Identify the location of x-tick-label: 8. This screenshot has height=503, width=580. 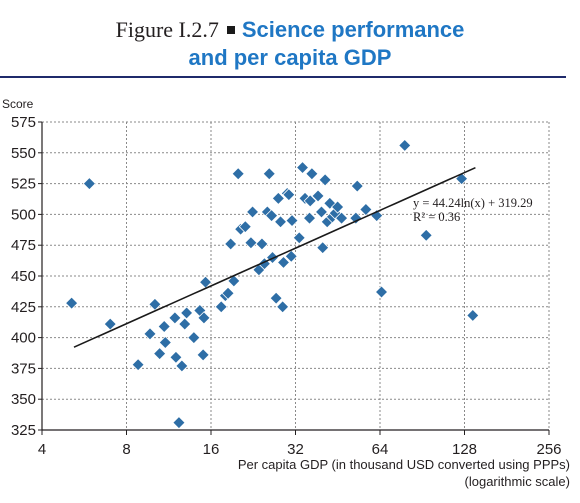
(126, 449).